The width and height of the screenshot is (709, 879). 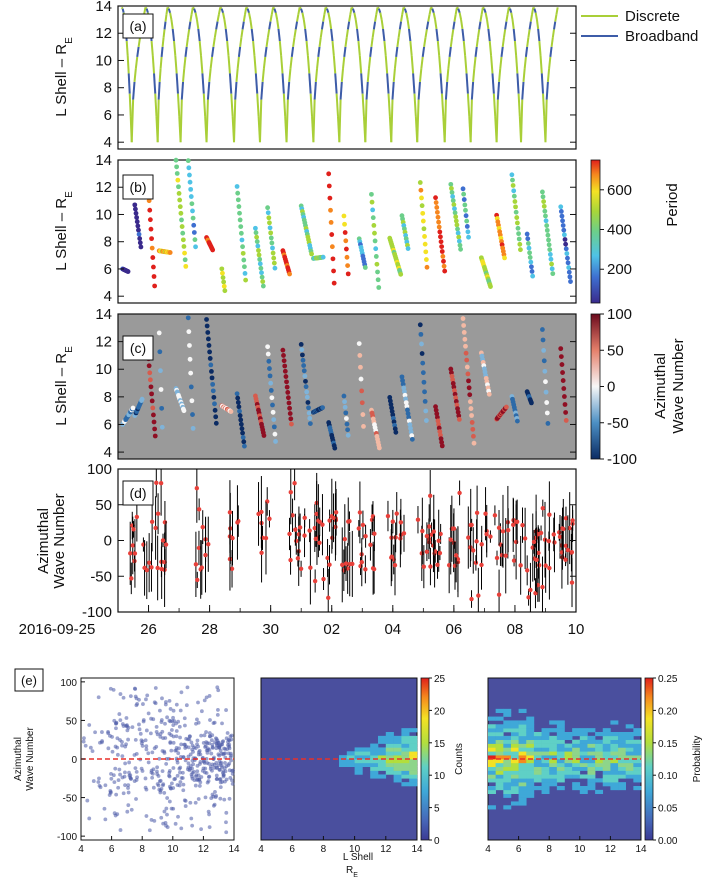 What do you see at coordinates (301, 621) in the screenshot?
I see `panel-d-xticks: 2016-09-25 26 28 30 02 04 06 08 10` at bounding box center [301, 621].